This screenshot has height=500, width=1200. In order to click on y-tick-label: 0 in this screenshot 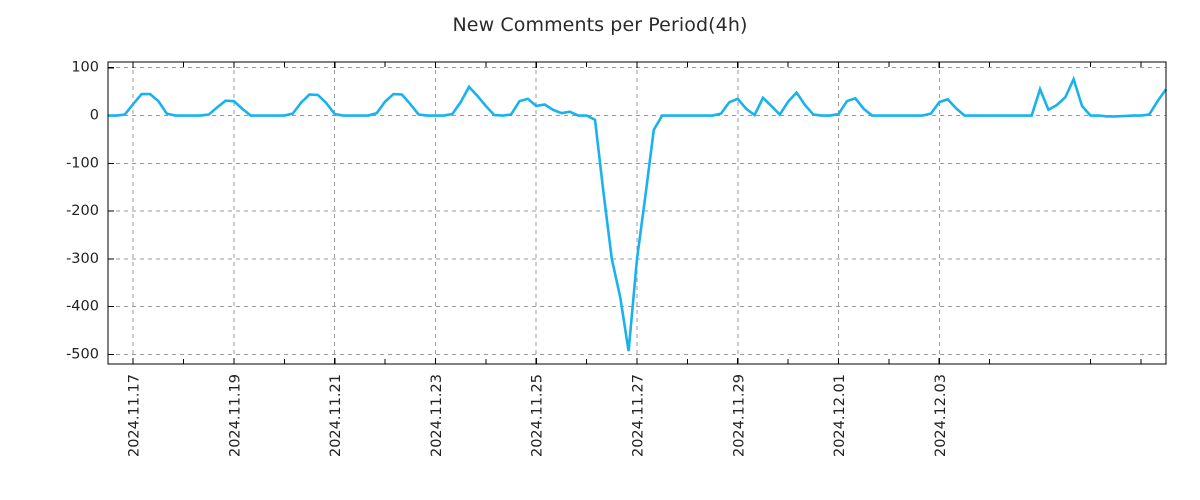, I will do `click(94, 116)`.